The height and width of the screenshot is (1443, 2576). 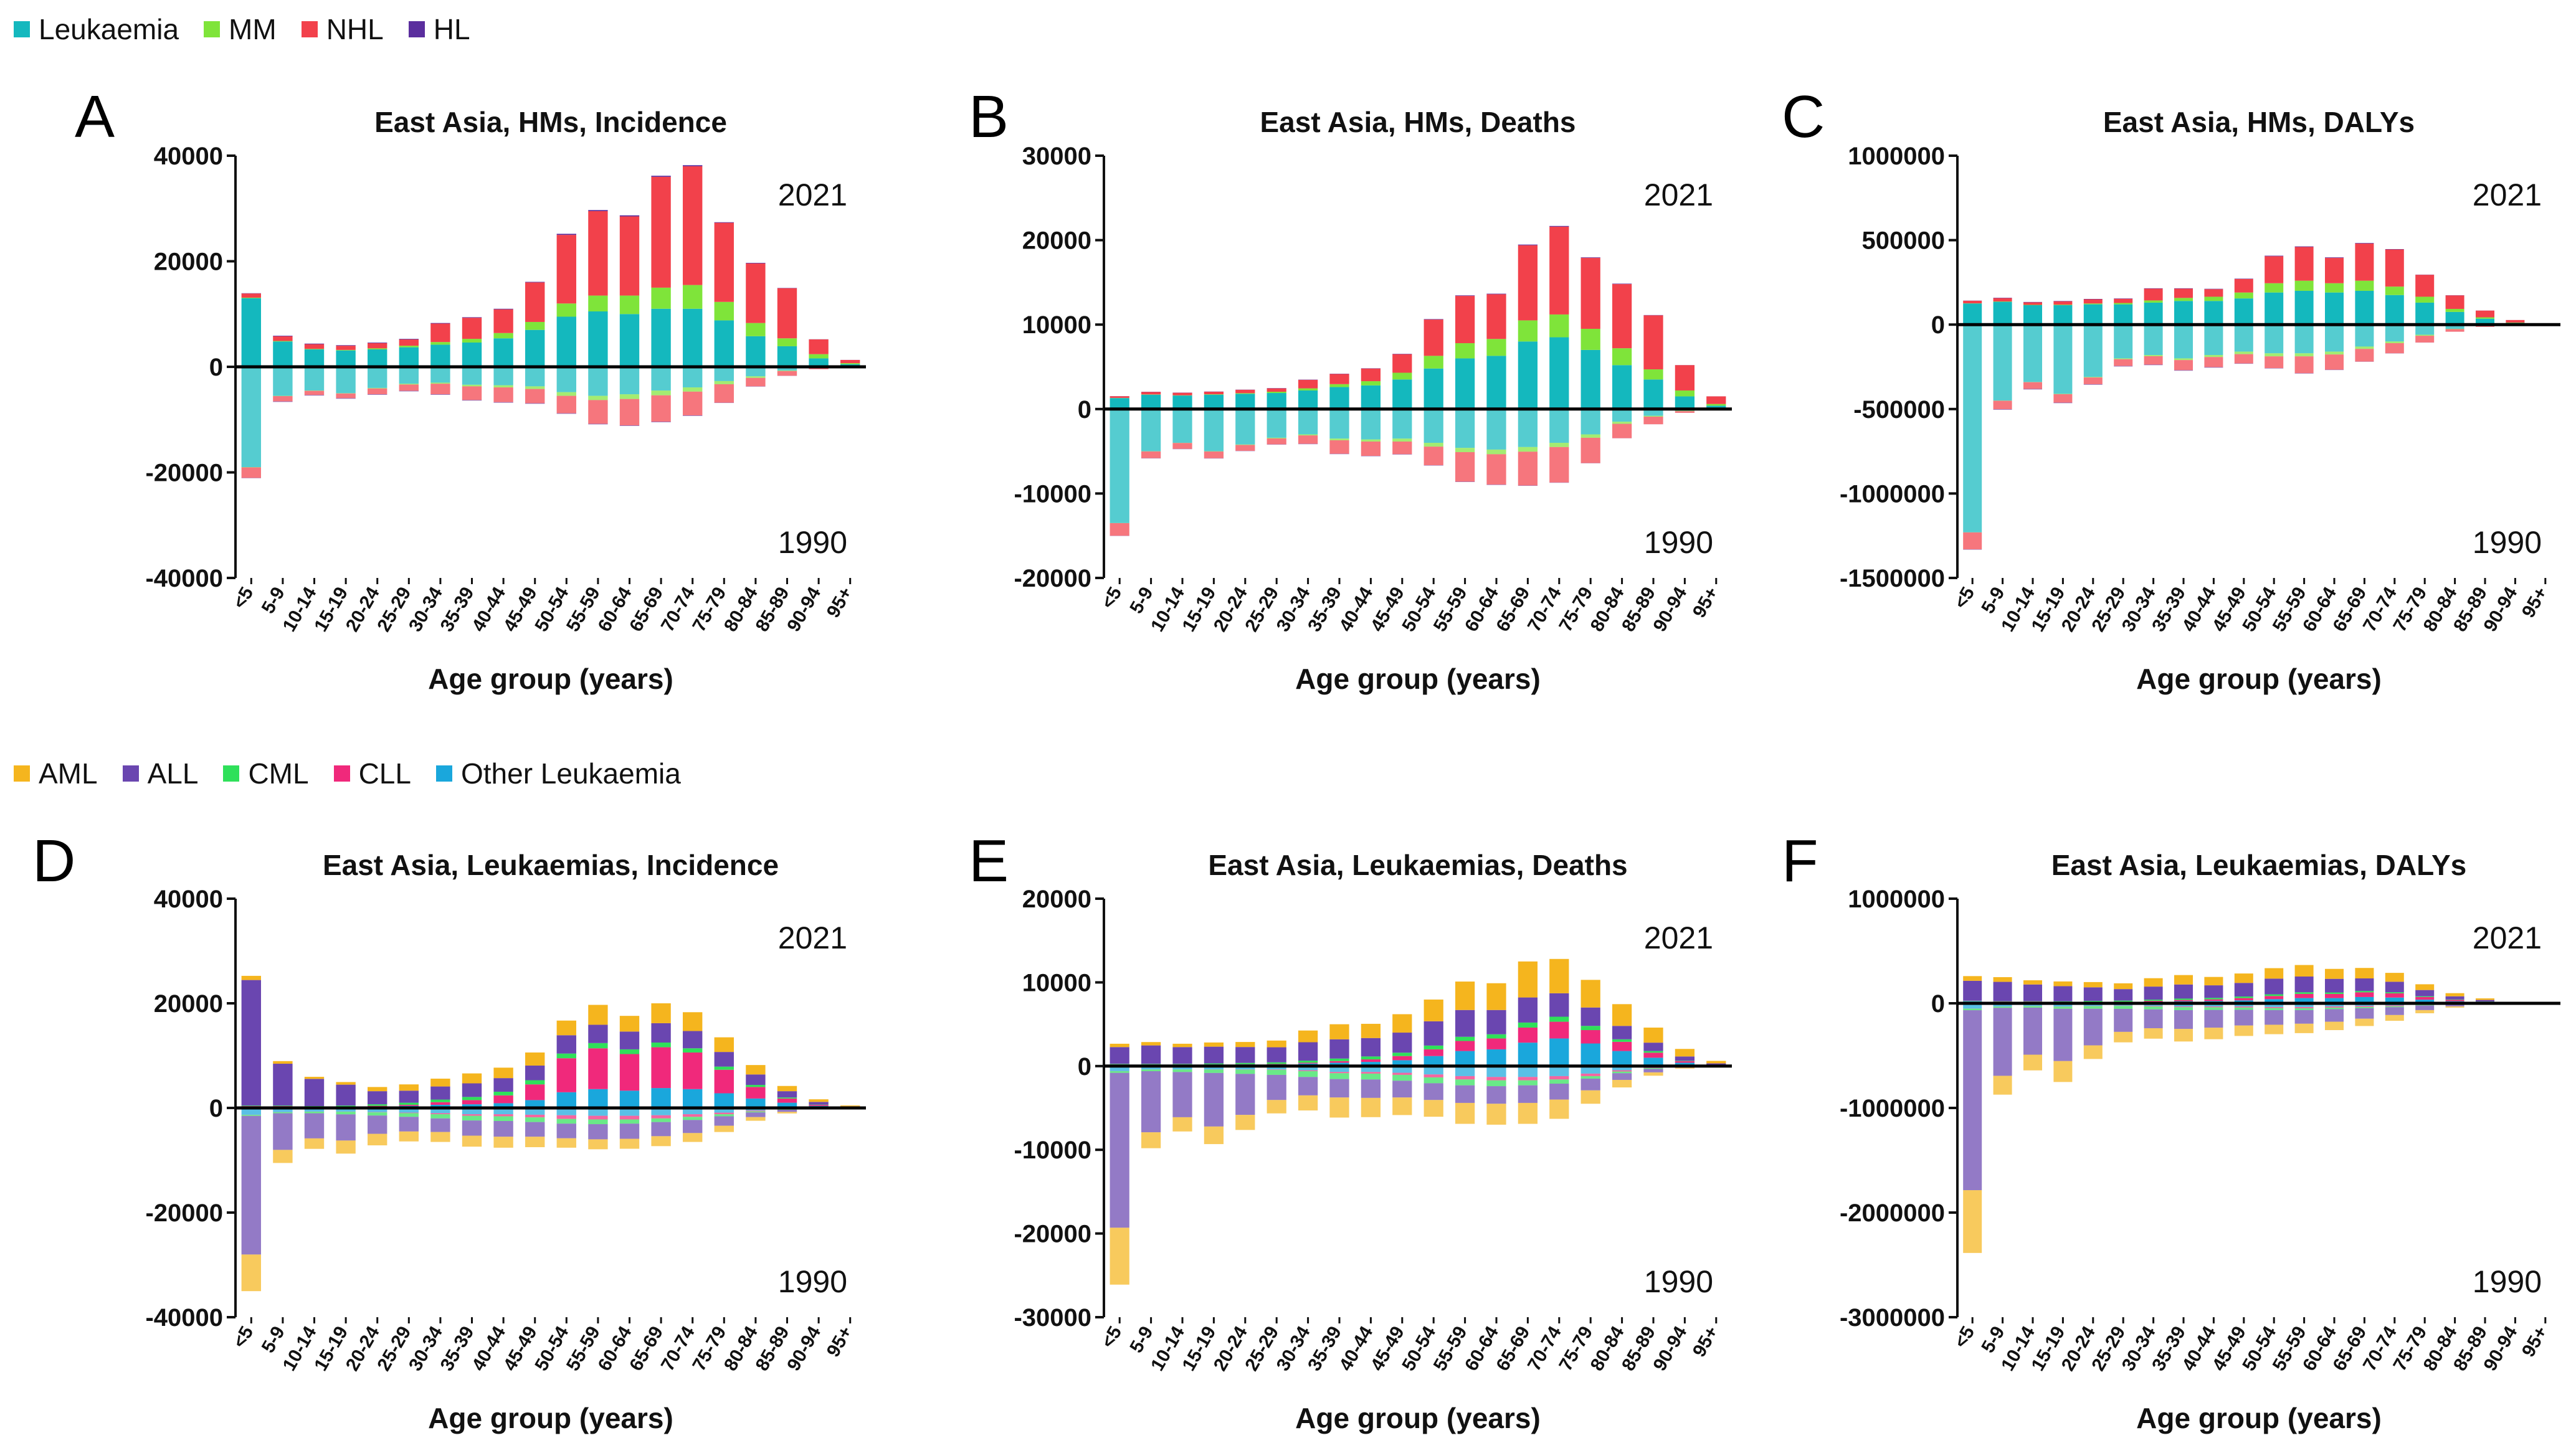 I want to click on swatch-cml, so click(x=231, y=773).